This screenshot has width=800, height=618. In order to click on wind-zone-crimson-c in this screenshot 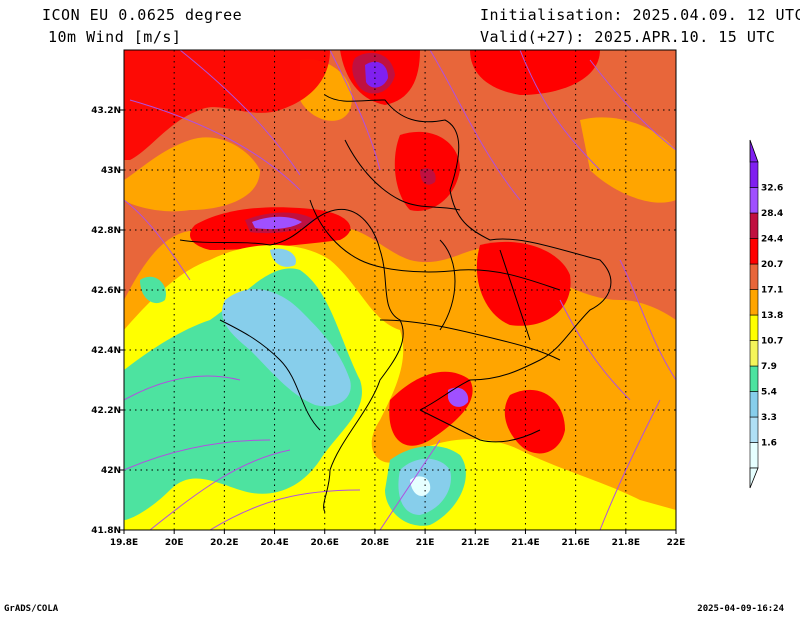, I will do `click(428, 176)`.